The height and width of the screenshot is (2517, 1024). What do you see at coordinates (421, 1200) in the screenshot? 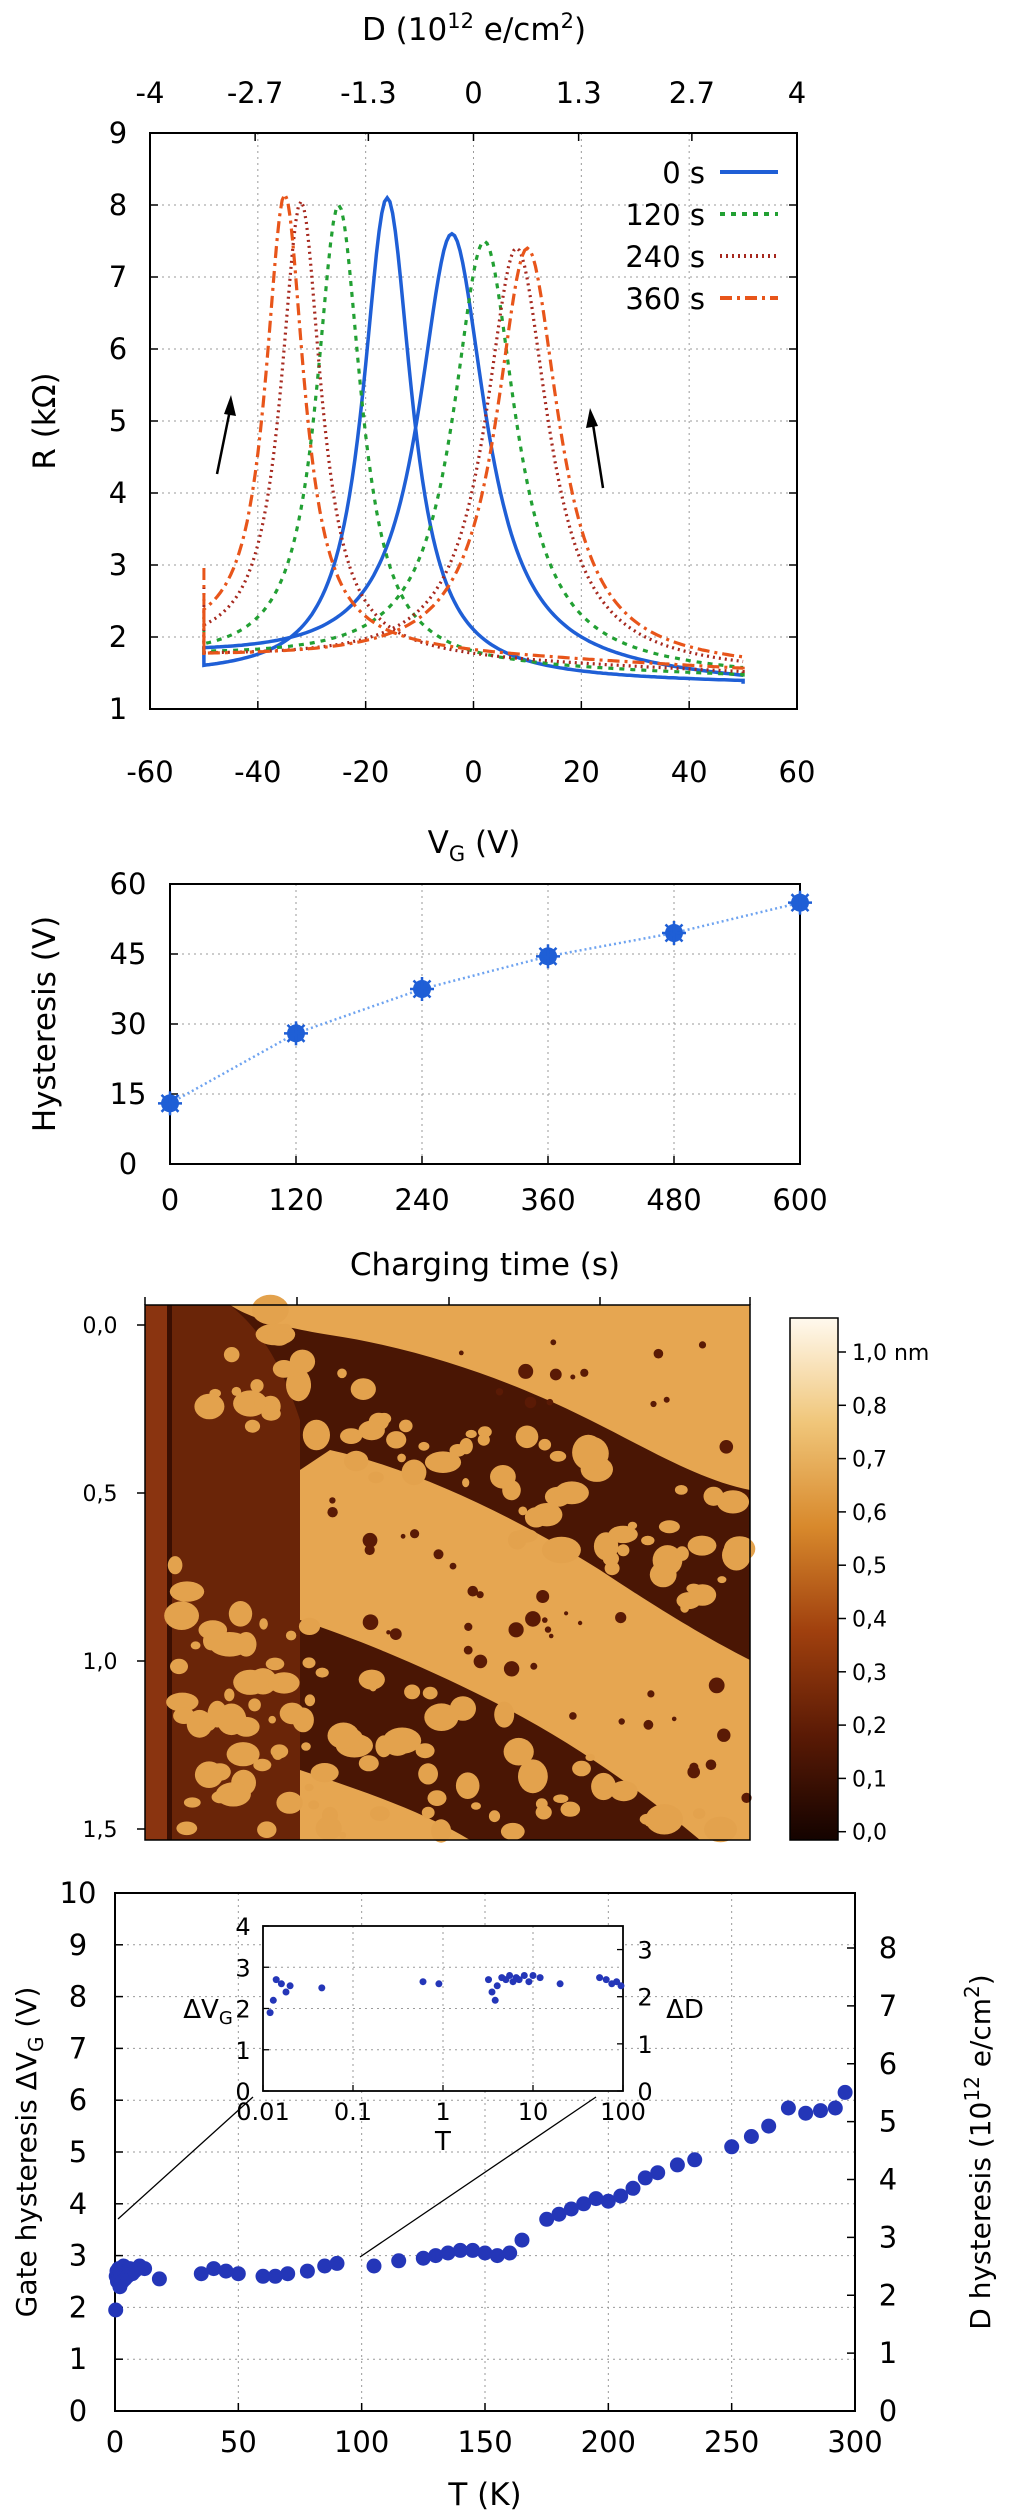
I see `x-tick-label-b: 240` at bounding box center [421, 1200].